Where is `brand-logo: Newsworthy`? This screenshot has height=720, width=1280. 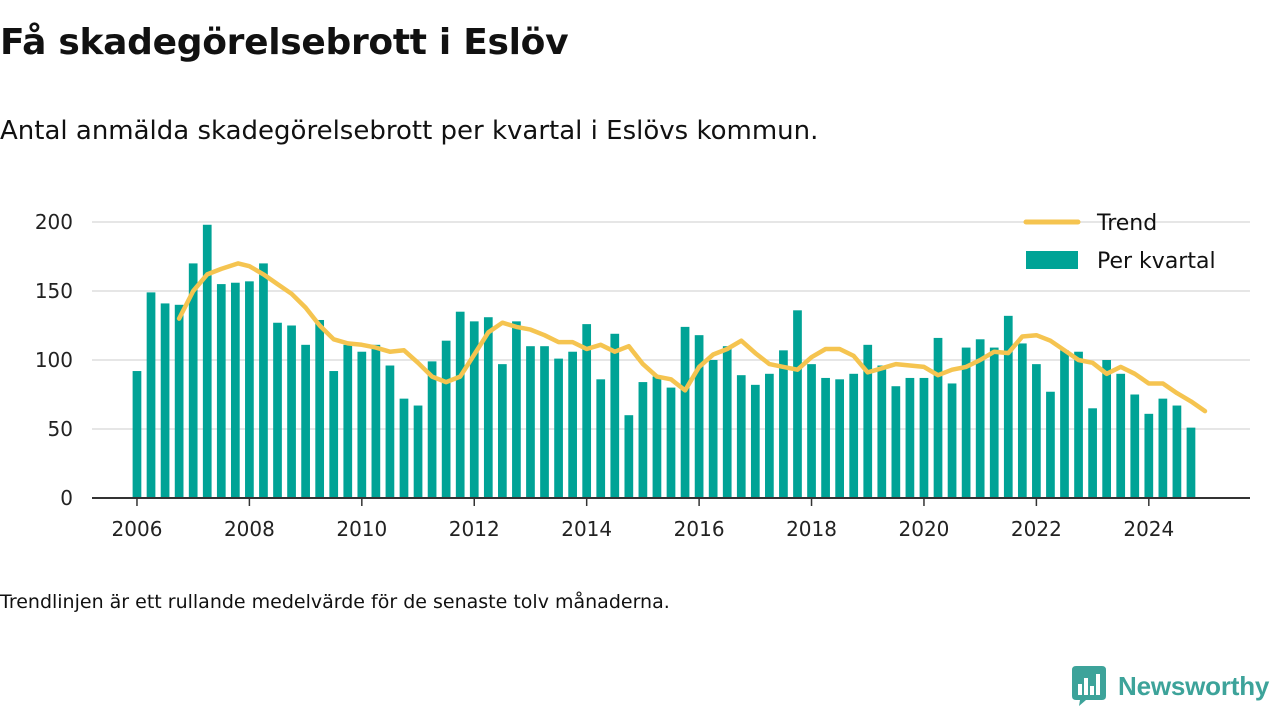
brand-logo: Newsworthy is located at coordinates (1170, 686).